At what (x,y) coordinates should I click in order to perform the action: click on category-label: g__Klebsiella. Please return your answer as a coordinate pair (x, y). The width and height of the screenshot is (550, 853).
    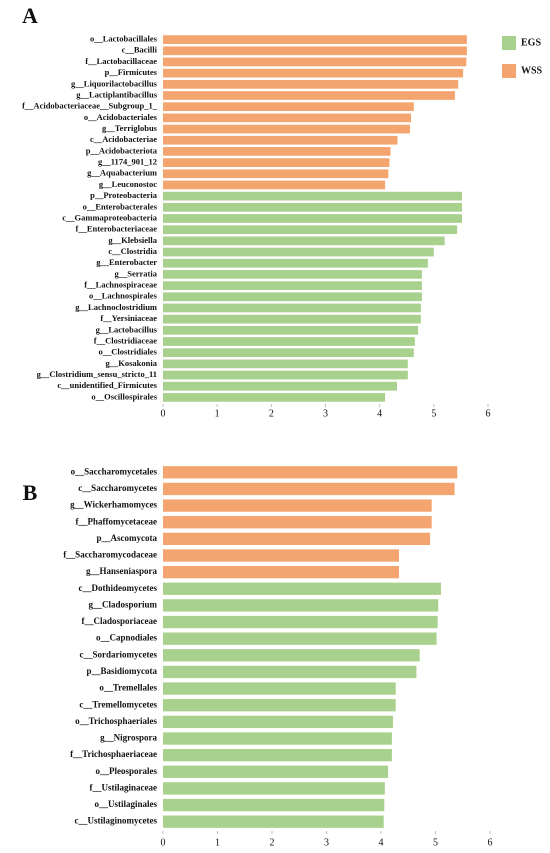
    Looking at the image, I should click on (132, 240).